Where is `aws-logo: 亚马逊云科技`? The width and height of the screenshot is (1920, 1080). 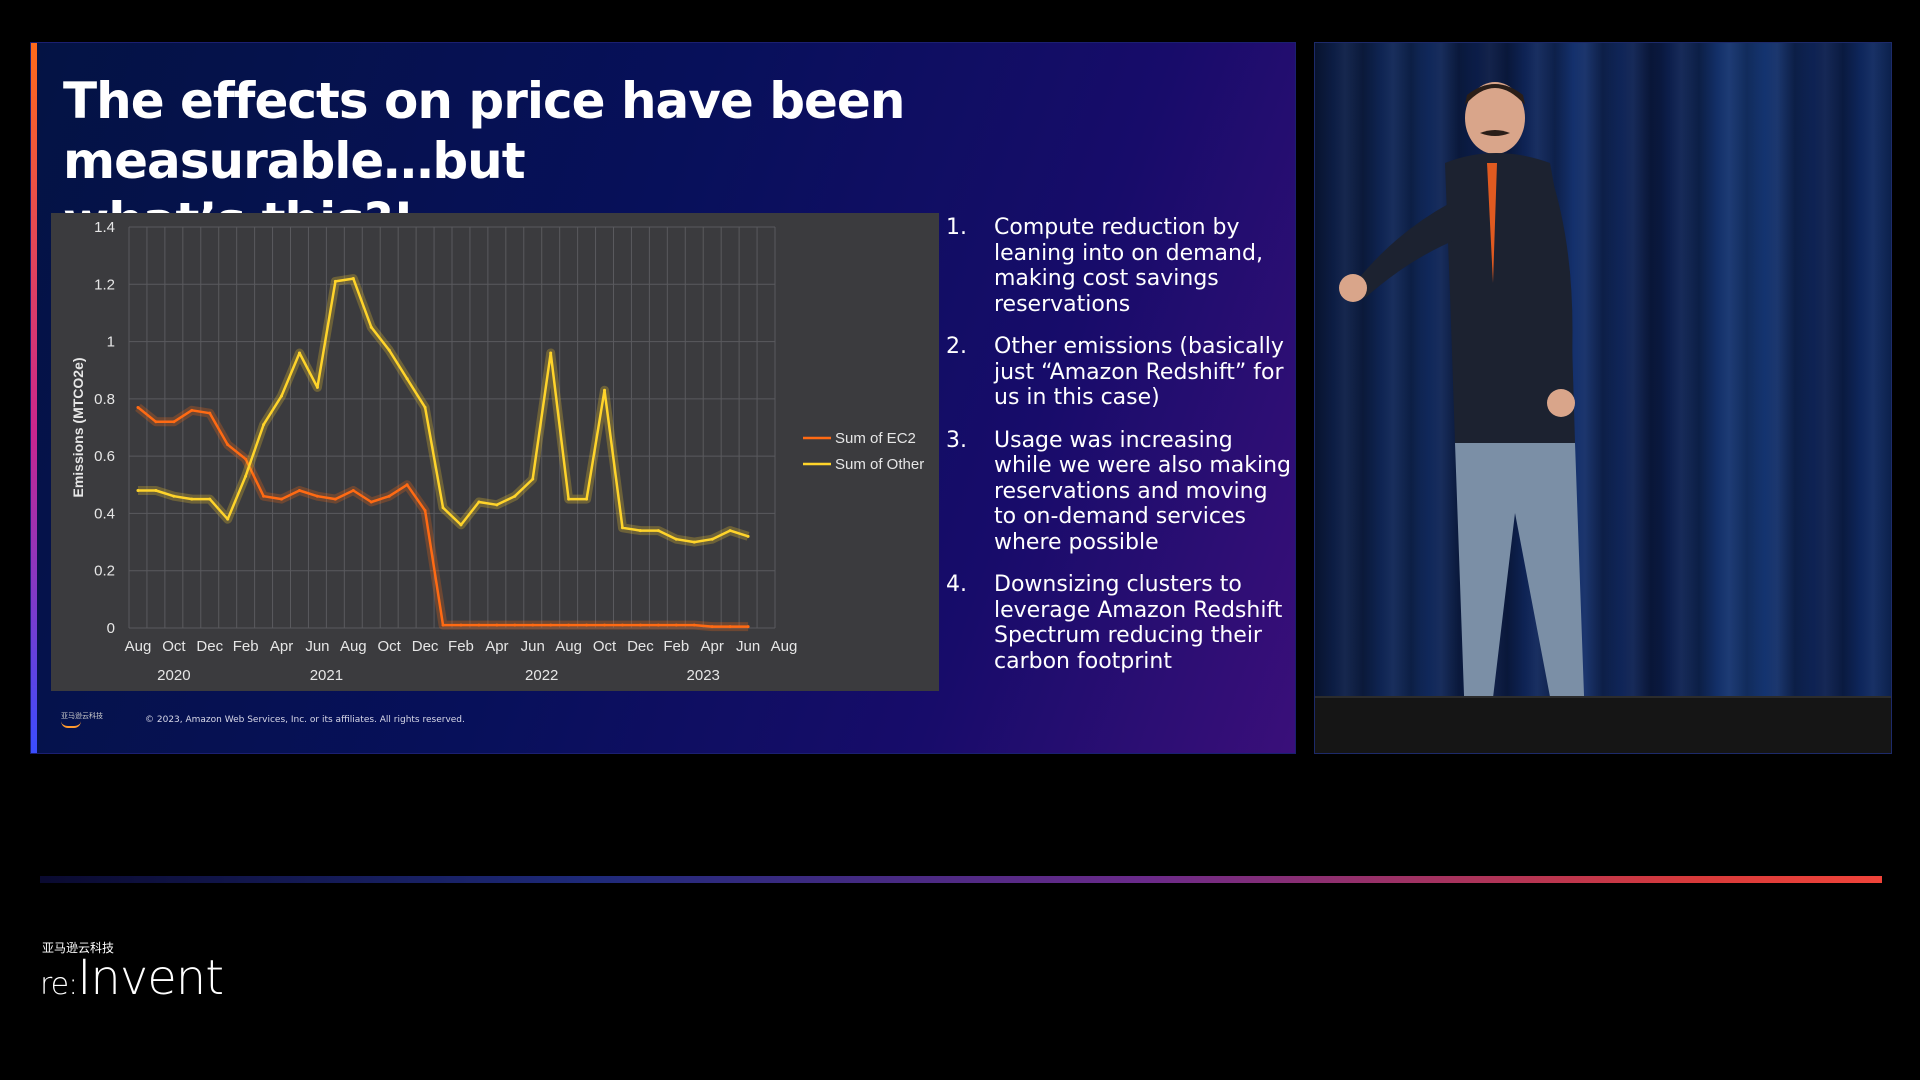
aws-logo: 亚马逊云科技 is located at coordinates (82, 719).